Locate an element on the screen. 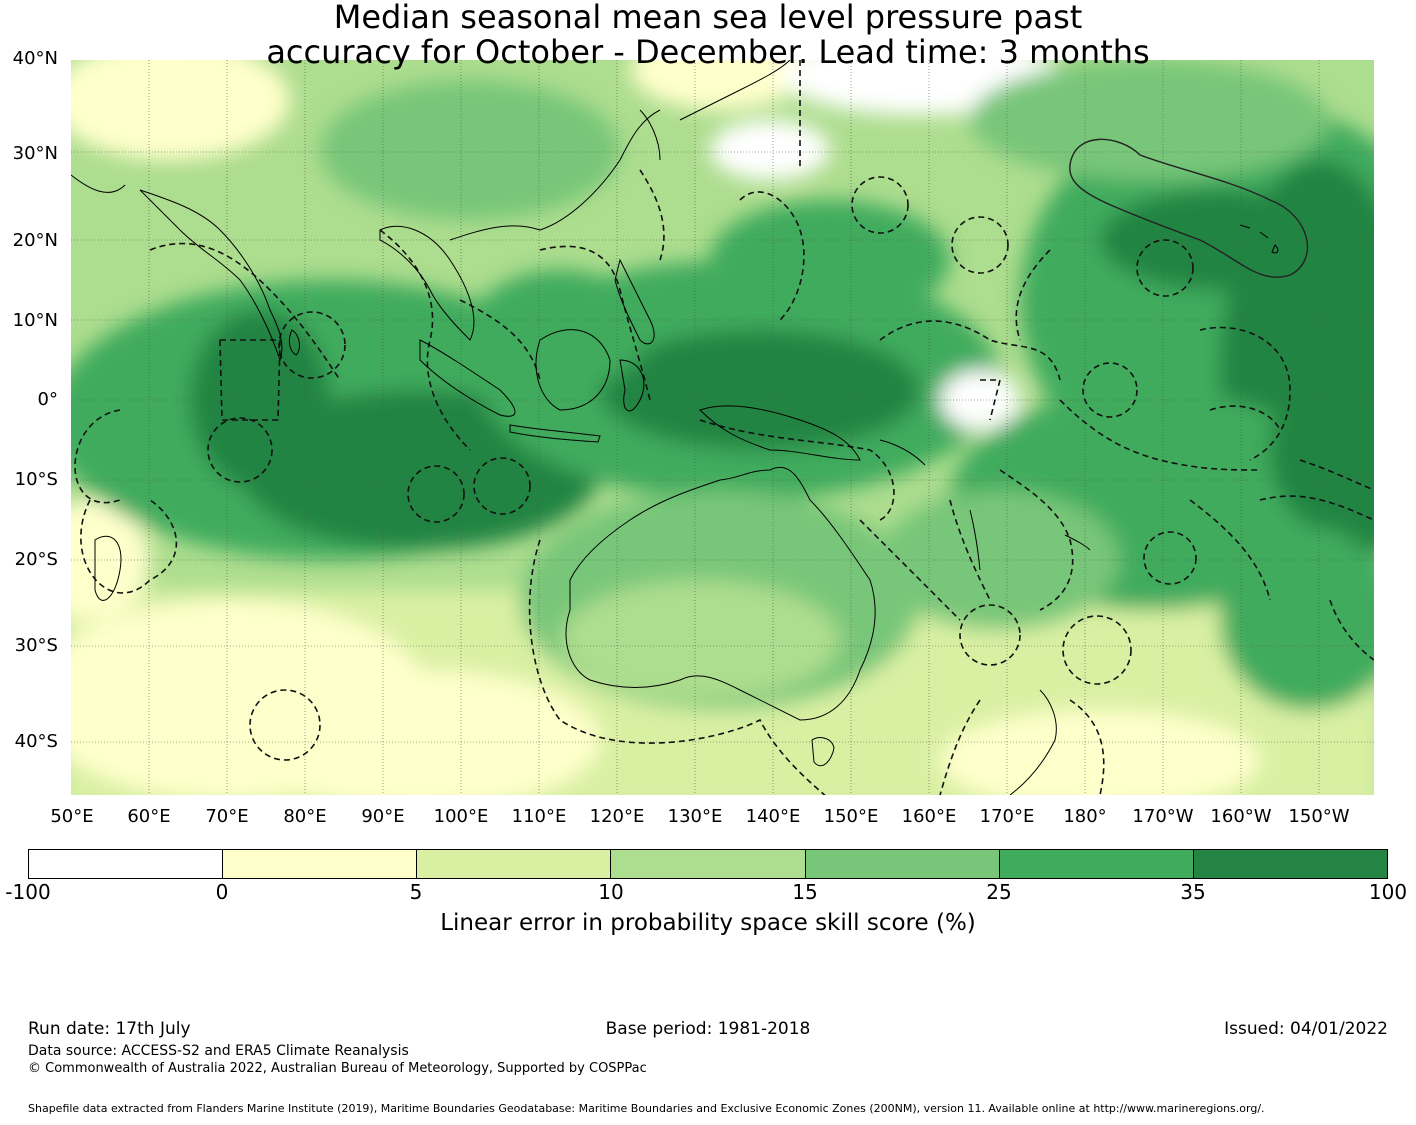 This screenshot has height=1125, width=1416. lon-label-110e: 110°E is located at coordinates (539, 816).